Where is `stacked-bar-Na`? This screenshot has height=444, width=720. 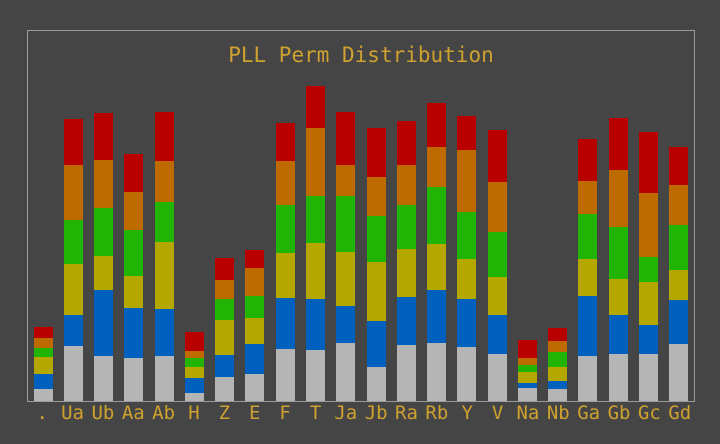
stacked-bar-Na is located at coordinates (527, 370).